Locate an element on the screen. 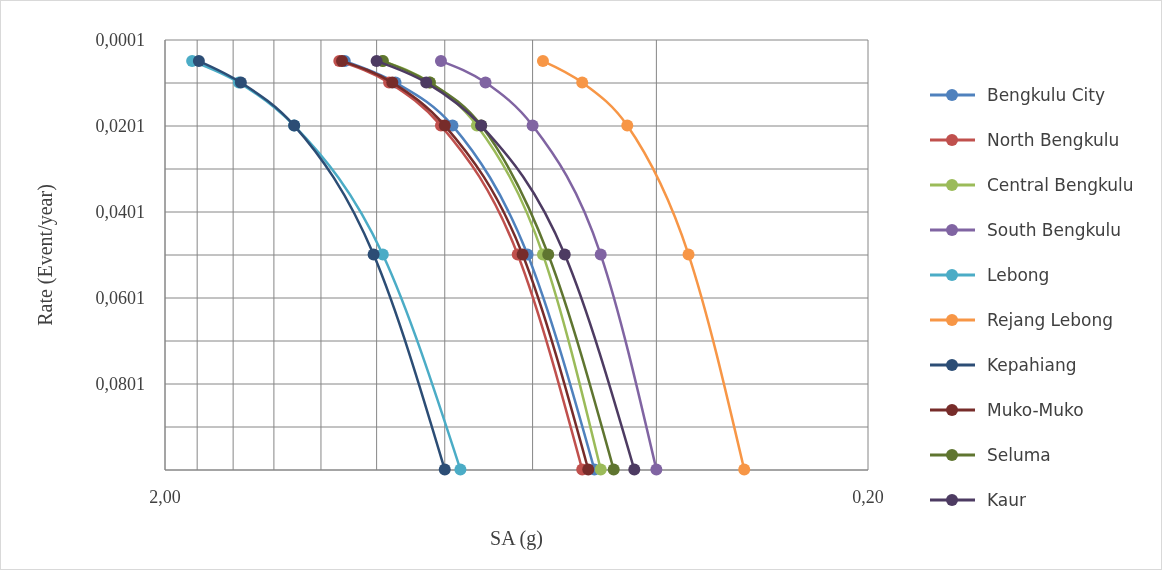 Image resolution: width=1171 pixels, height=579 pixels. legend-label: Seluma is located at coordinates (1019, 455).